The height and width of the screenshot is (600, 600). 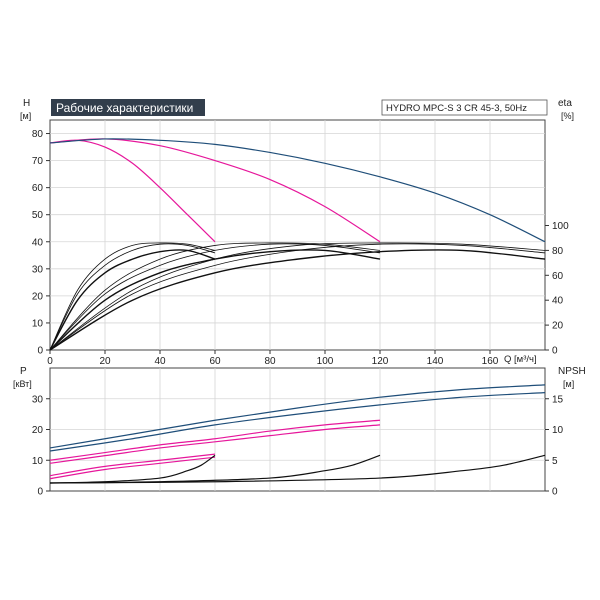 What do you see at coordinates (50, 361) in the screenshot?
I see `x-tick-label: 0` at bounding box center [50, 361].